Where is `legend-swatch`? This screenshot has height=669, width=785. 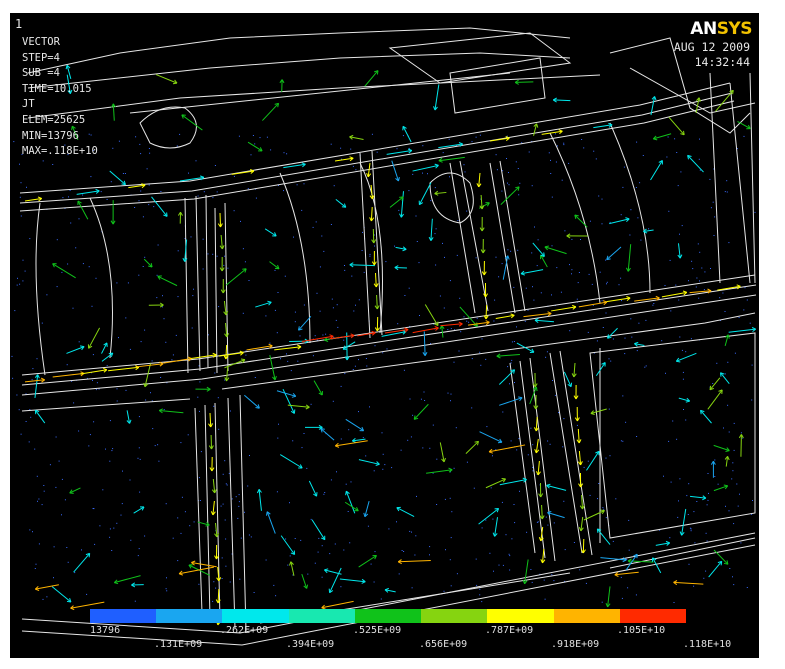
legend-swatch is located at coordinates (255, 616).